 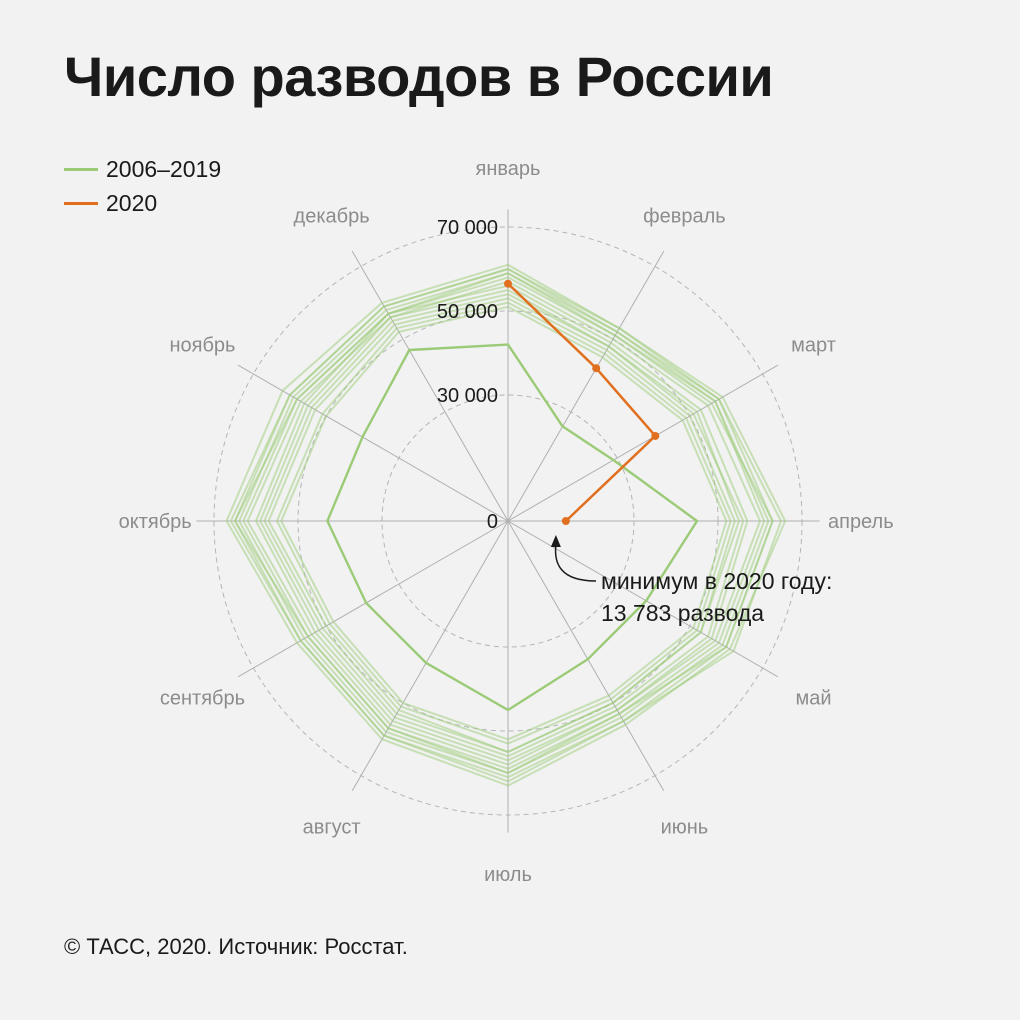 I want to click on series-polygon-2019, so click(x=512, y=527).